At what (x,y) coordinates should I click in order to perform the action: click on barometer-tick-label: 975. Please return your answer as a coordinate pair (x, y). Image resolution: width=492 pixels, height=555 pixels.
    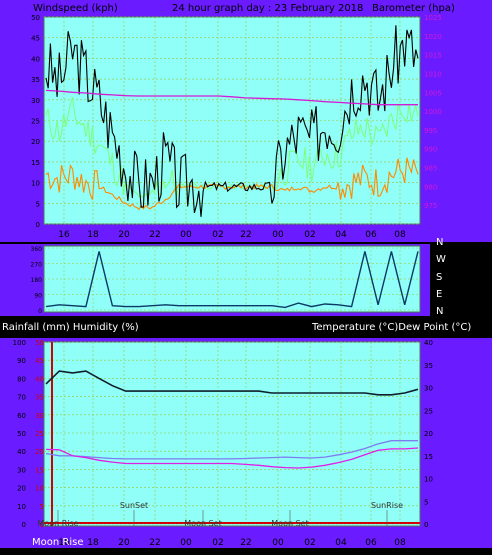
    Looking at the image, I should click on (430, 206).